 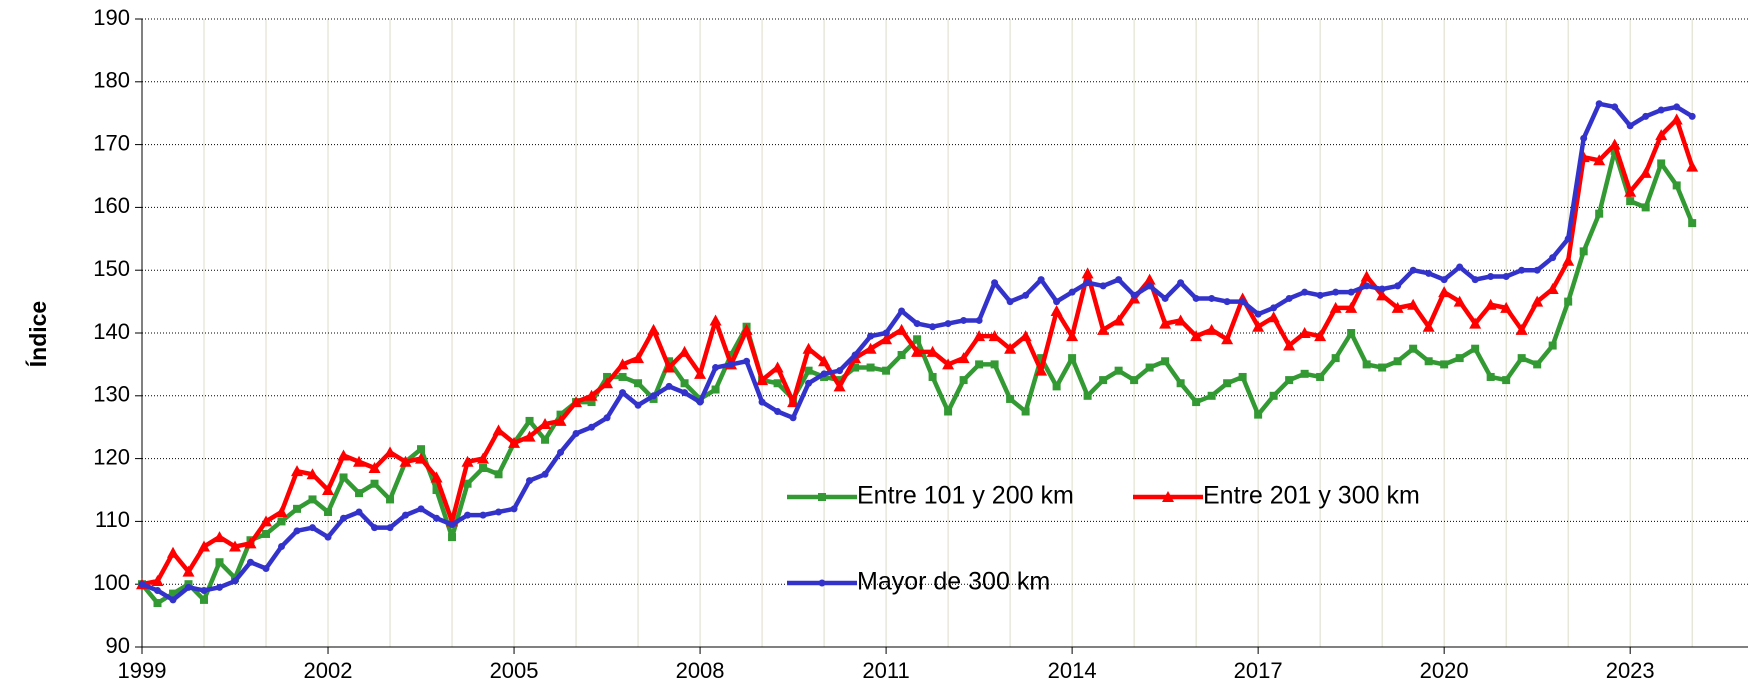 What do you see at coordinates (1072, 669) in the screenshot?
I see `x-tick-label: 2014` at bounding box center [1072, 669].